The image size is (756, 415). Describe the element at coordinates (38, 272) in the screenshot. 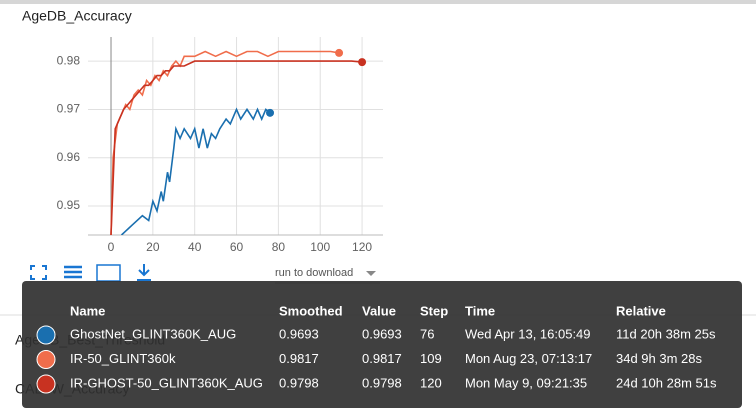

I see `fullscreen-icon` at that location.